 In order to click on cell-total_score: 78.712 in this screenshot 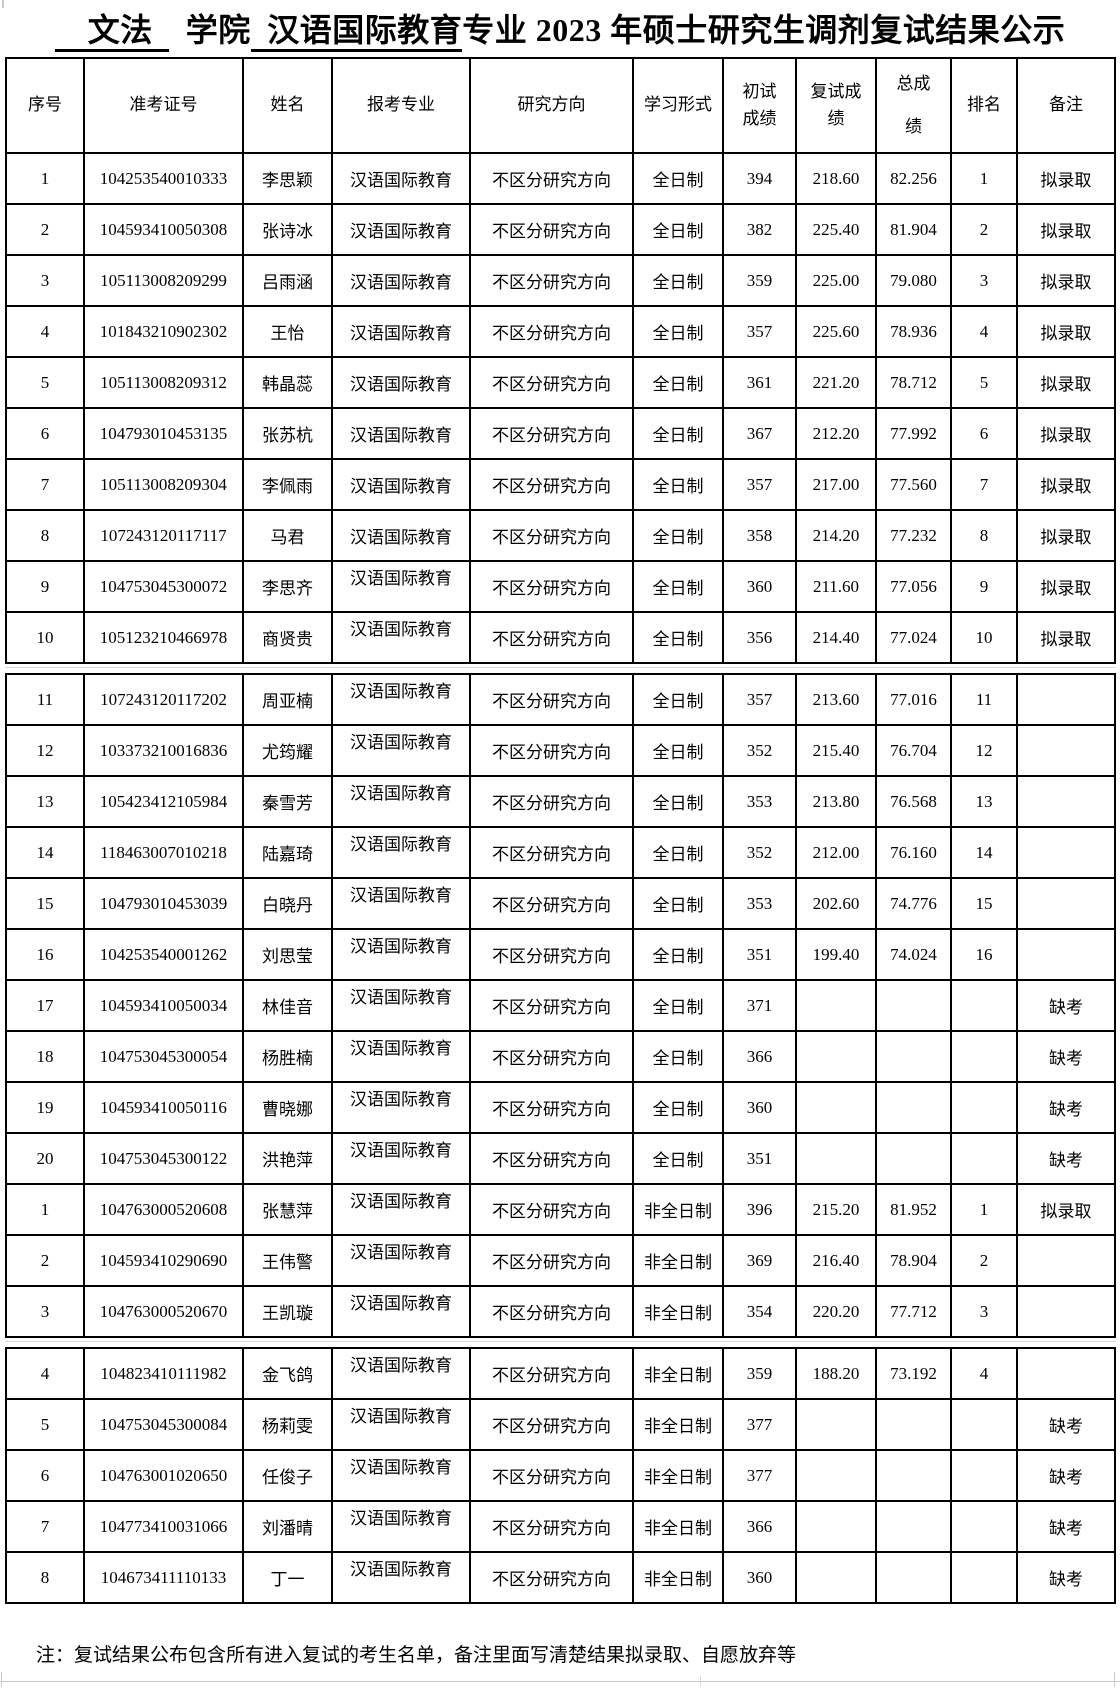, I will do `click(914, 383)`.